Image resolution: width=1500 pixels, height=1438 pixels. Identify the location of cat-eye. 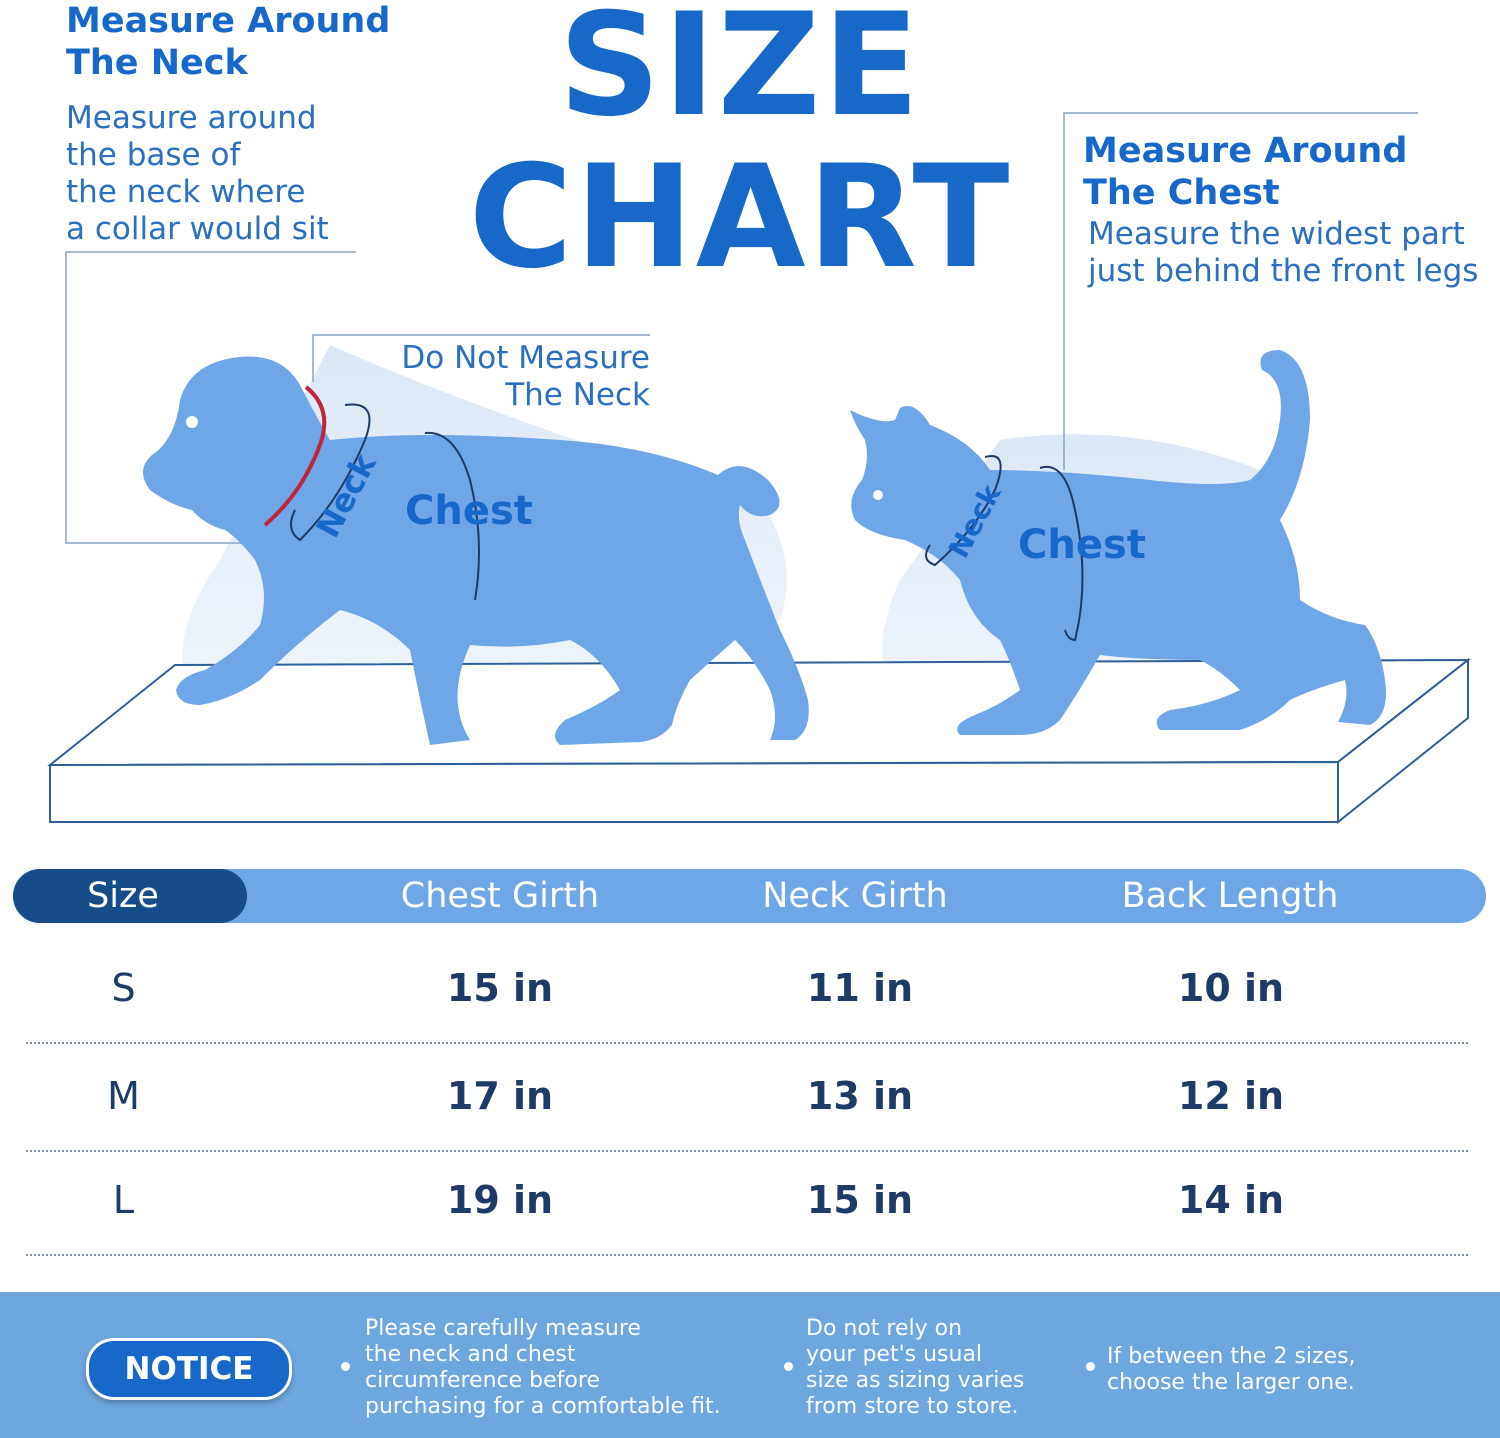
(878, 495).